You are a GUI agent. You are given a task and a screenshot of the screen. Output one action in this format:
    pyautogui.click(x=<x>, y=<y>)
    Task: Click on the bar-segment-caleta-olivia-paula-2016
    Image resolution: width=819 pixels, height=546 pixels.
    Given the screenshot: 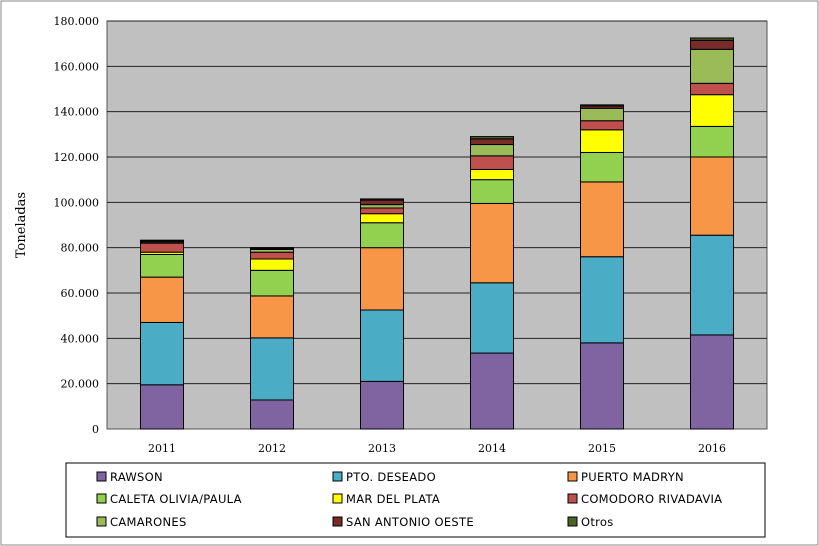 What is the action you would take?
    pyautogui.click(x=712, y=141)
    